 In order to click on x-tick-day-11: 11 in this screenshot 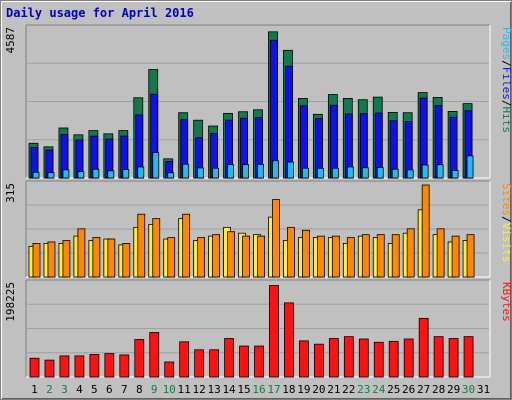, I will do `click(184, 389)`.